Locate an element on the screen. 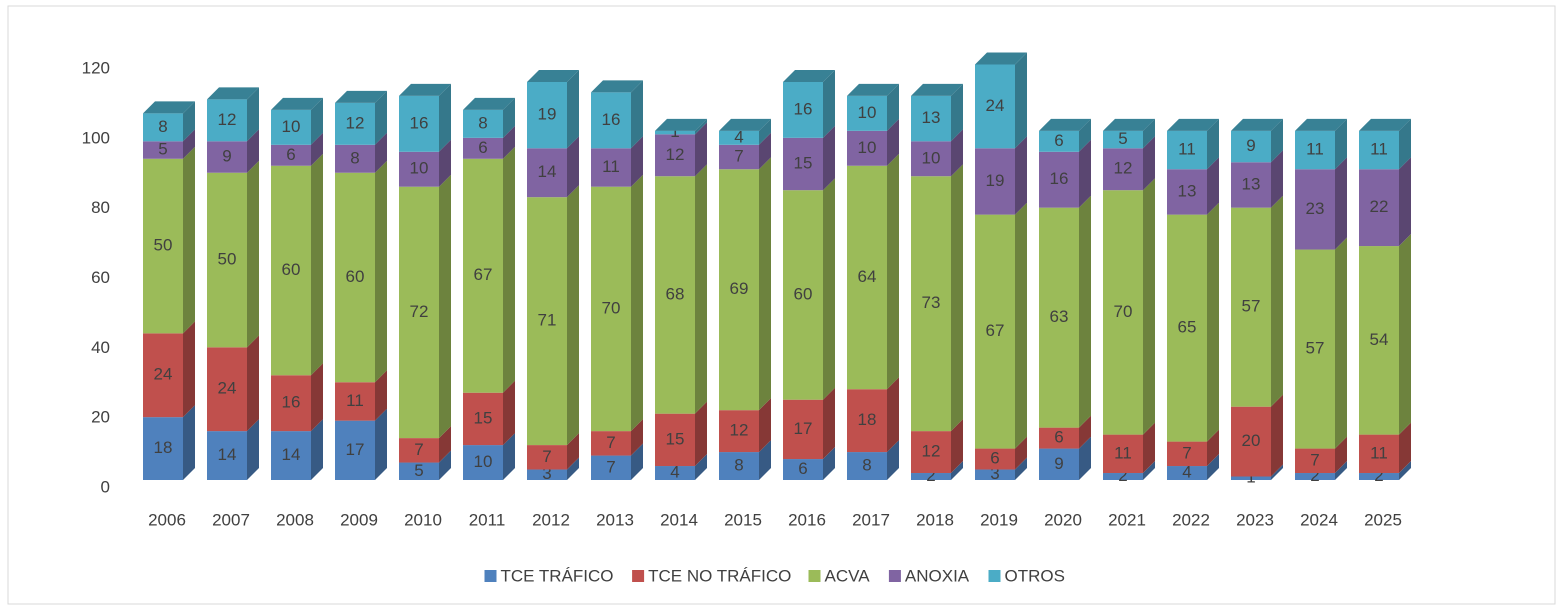  x-tick-label: 2009 is located at coordinates (359, 519).